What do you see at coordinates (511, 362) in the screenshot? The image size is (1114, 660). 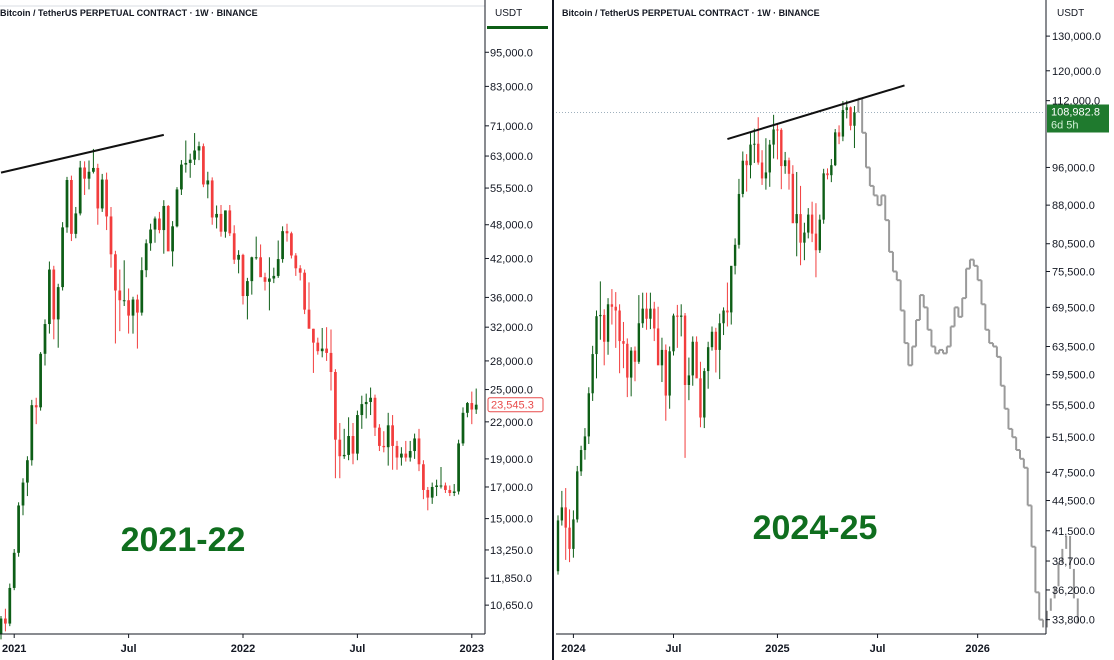 I see `y-tick-label: 28,000.0` at bounding box center [511, 362].